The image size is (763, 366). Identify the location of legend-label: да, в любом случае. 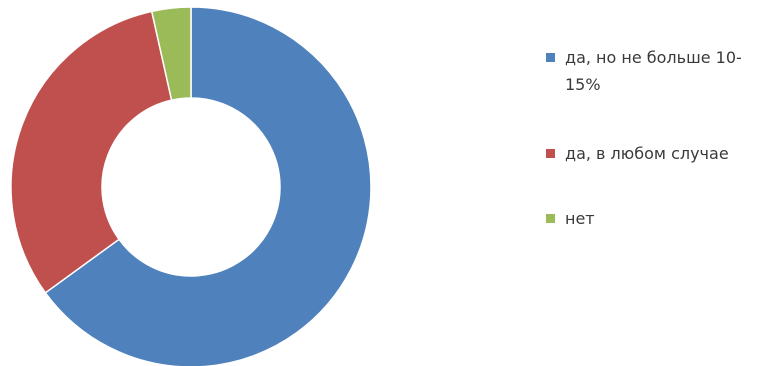
(647, 153).